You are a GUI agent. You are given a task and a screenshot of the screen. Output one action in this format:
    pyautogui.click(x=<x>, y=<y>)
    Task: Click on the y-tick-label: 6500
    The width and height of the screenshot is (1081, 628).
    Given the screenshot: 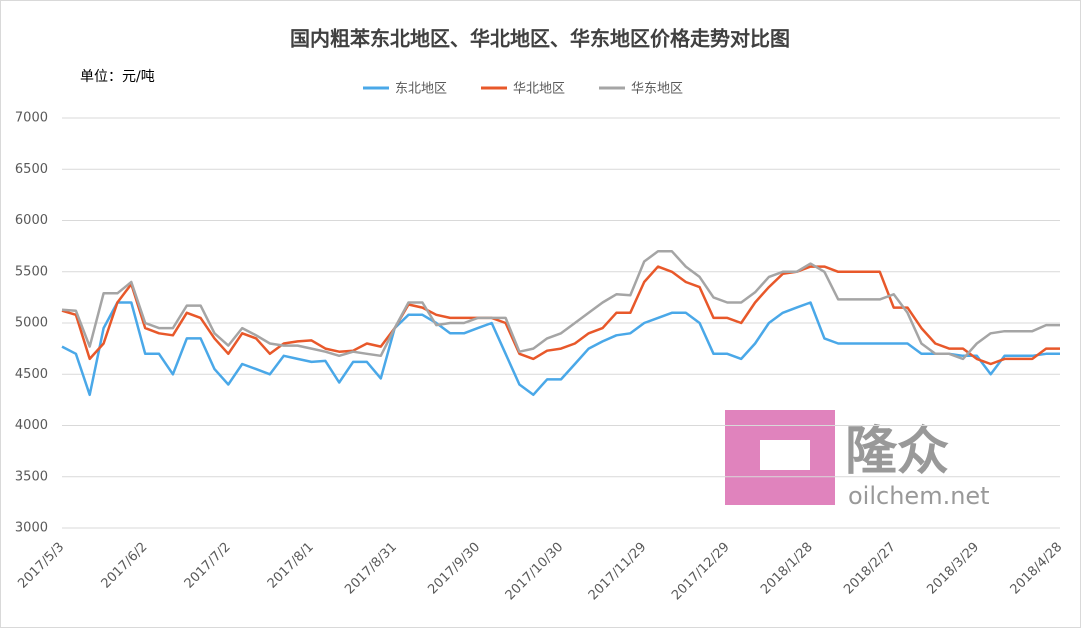 What is the action you would take?
    pyautogui.click(x=31, y=169)
    